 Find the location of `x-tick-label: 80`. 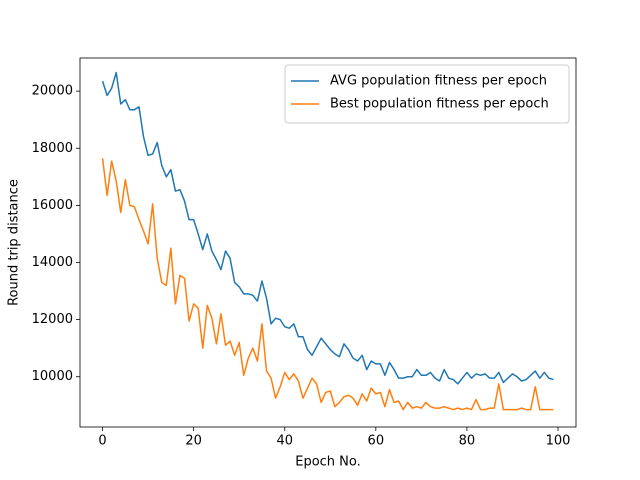

x-tick-label: 80 is located at coordinates (467, 441).